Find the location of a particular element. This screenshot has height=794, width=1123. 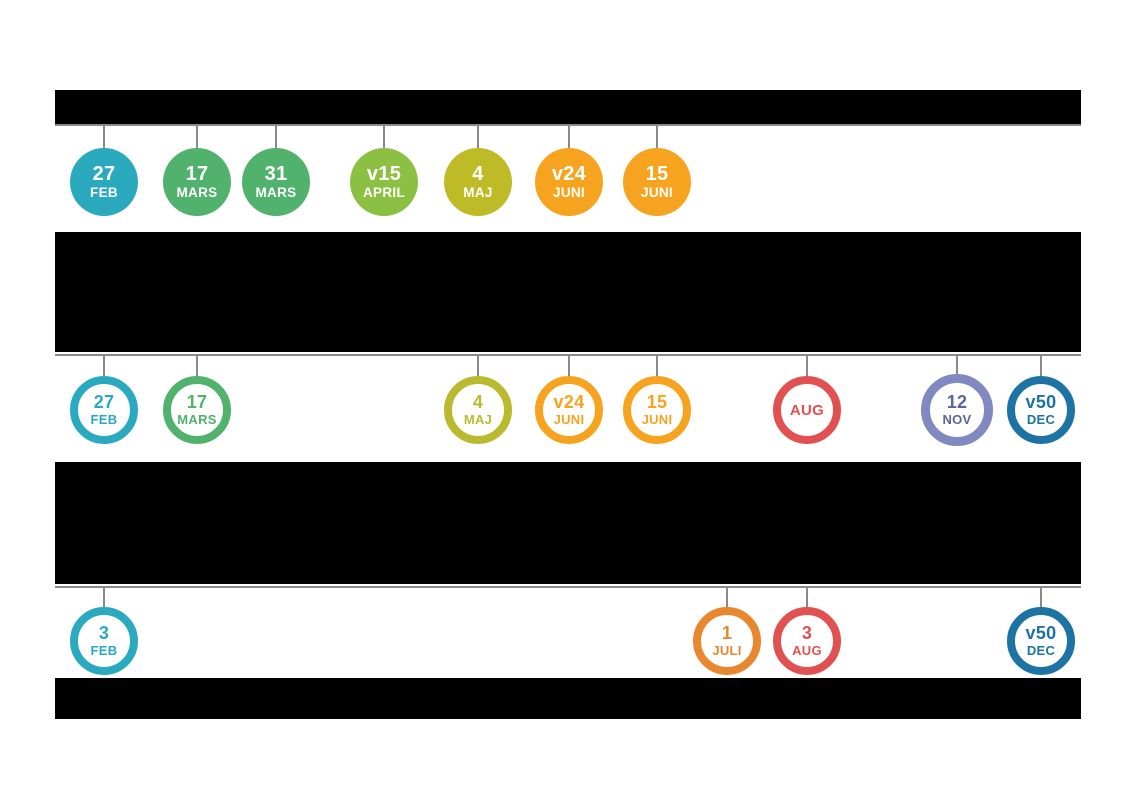

milestone-month: JULI is located at coordinates (727, 650).